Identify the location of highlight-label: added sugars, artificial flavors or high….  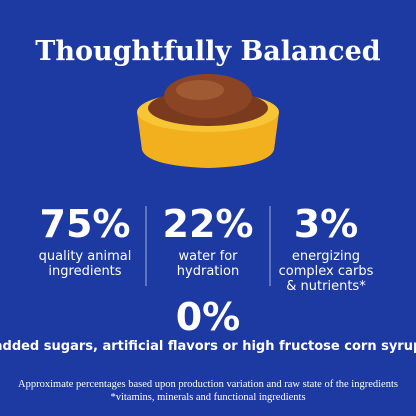
(208, 346).